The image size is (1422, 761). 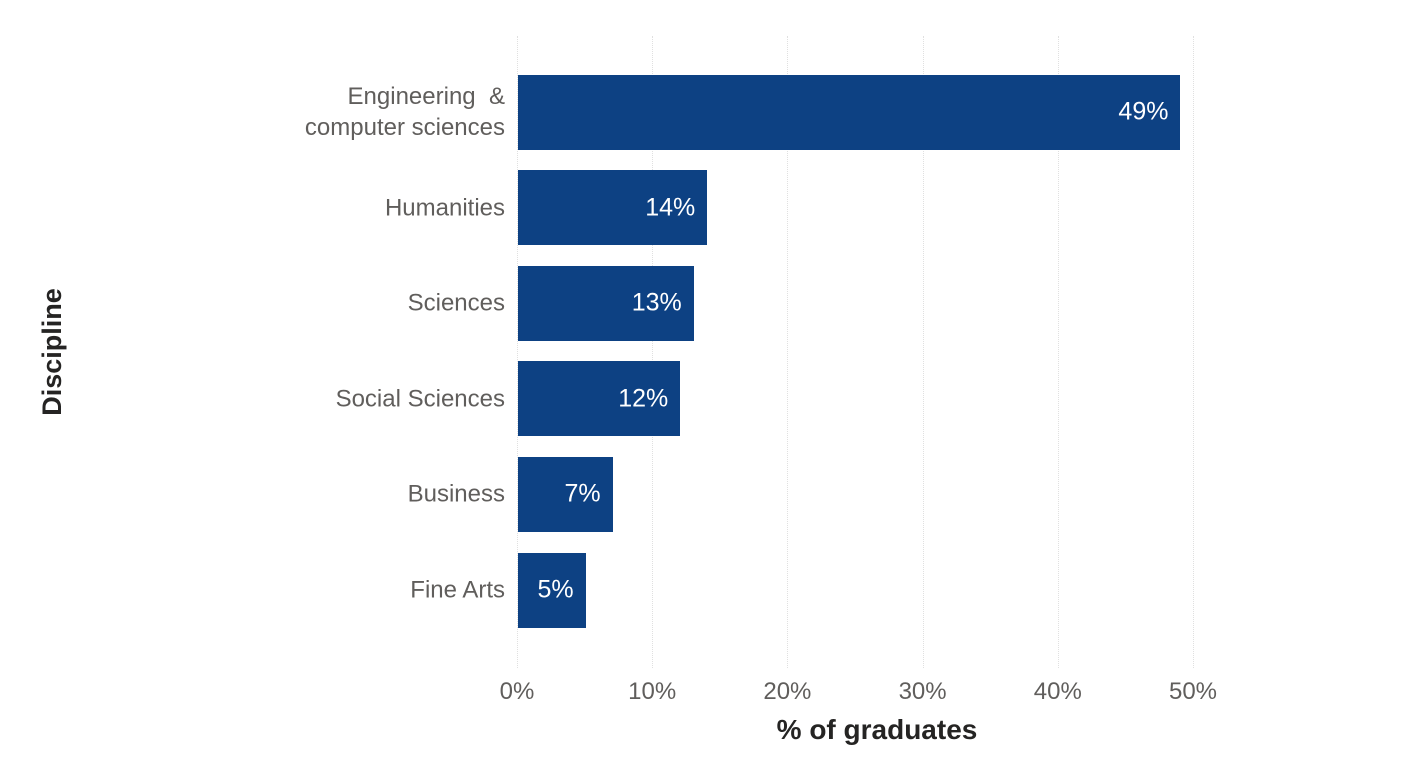 What do you see at coordinates (404, 112) in the screenshot?
I see `category-label: Engineering & computer sciences` at bounding box center [404, 112].